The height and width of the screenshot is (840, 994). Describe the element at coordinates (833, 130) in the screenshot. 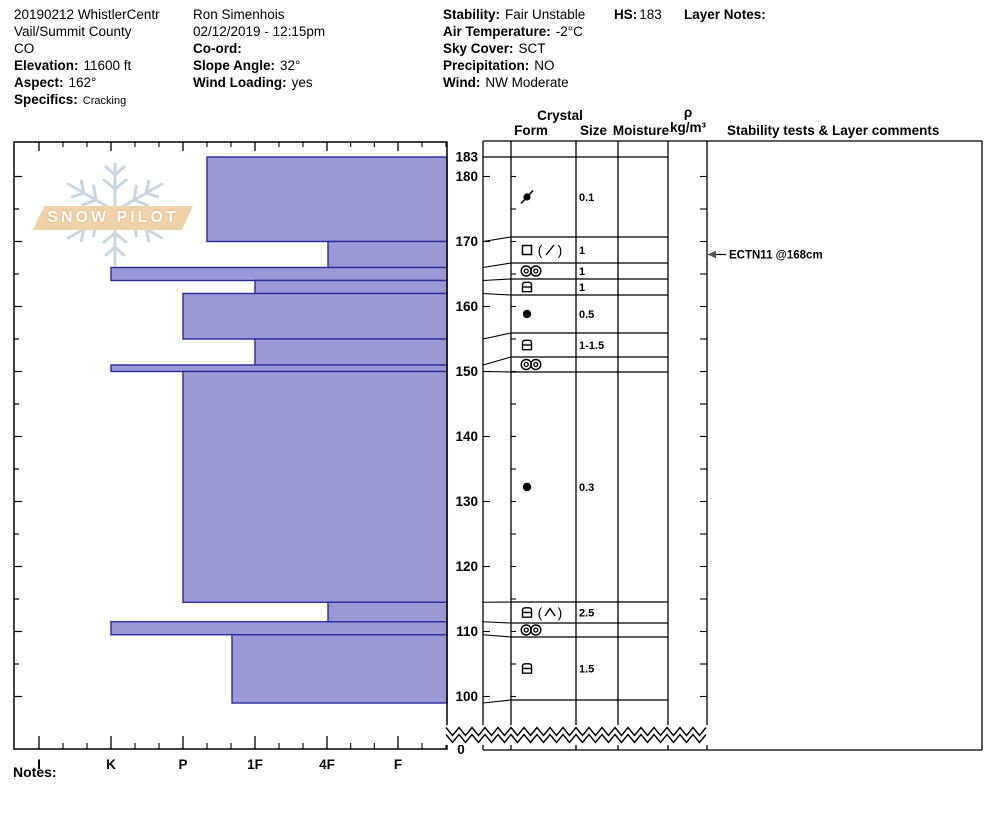

I see `stability-tests-header: Stability tests & Layer comments` at that location.